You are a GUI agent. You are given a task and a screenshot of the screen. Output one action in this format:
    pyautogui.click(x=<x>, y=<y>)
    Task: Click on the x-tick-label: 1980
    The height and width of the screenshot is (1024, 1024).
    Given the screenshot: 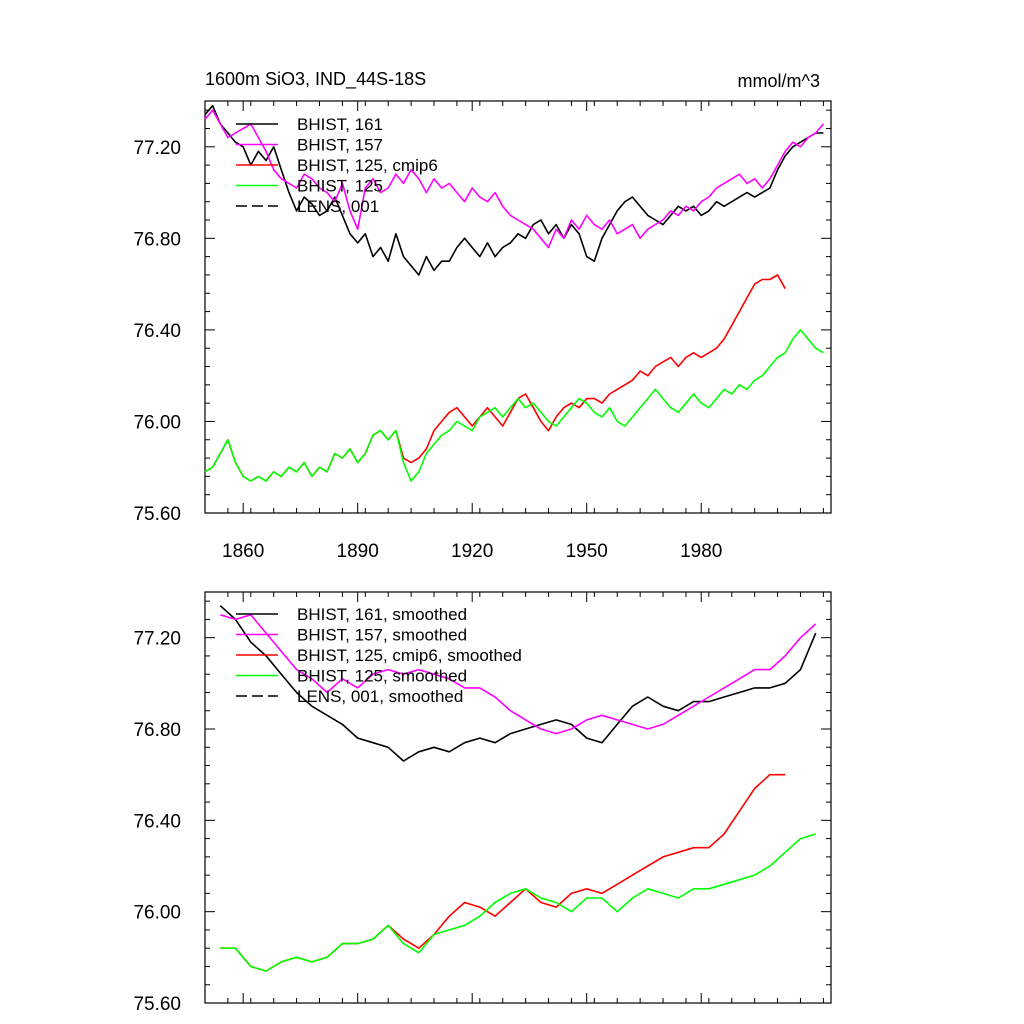 What is the action you would take?
    pyautogui.click(x=701, y=551)
    